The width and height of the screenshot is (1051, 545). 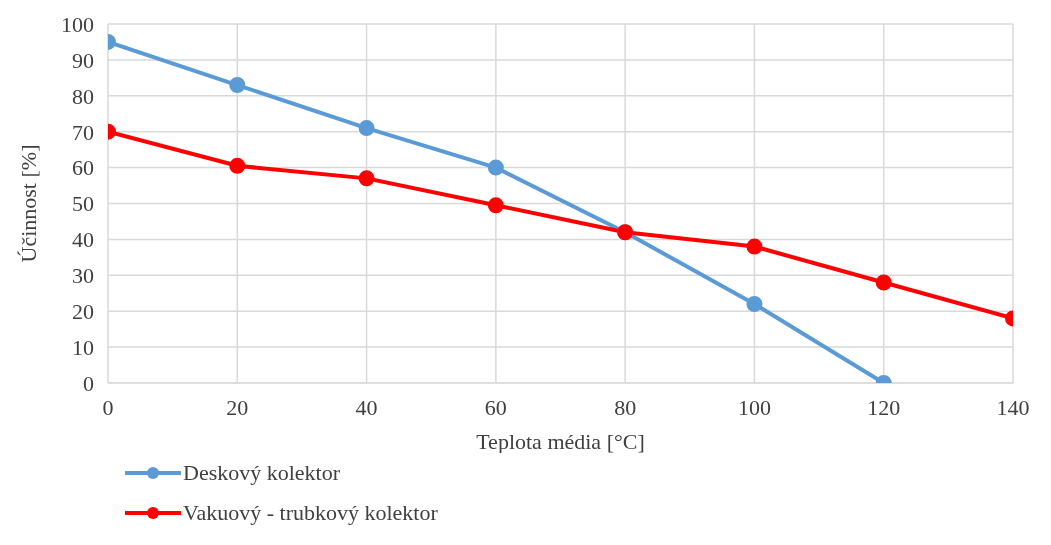 I want to click on x-tick-label: 20, so click(x=237, y=407).